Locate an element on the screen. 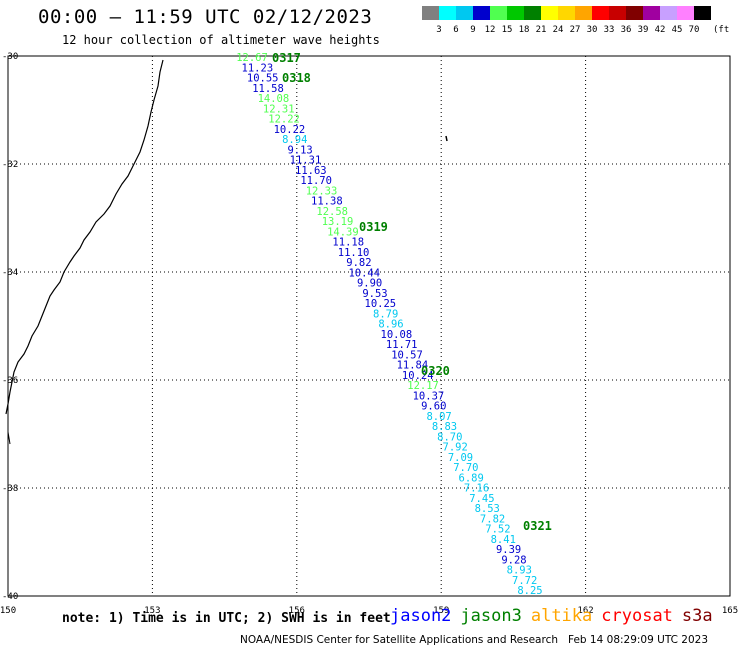 The image size is (740, 650). wave-height-value: 9.82 is located at coordinates (358, 263).